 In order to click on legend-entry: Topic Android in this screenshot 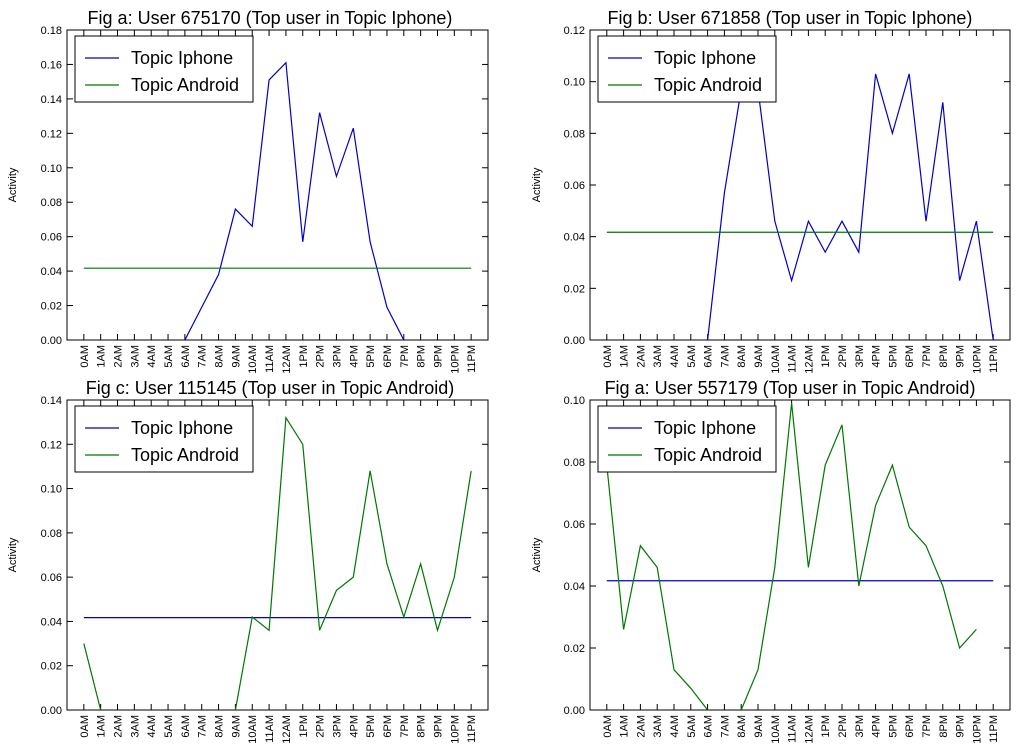, I will do `click(185, 85)`.